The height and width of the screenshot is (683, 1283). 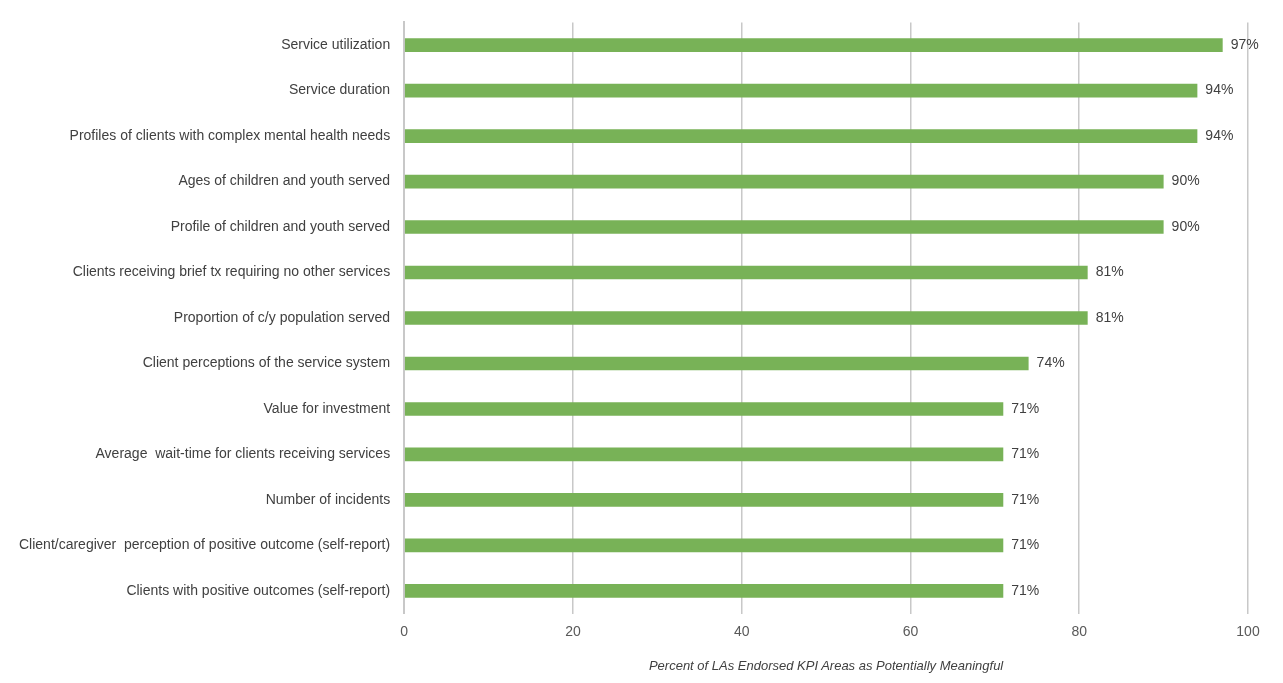 What do you see at coordinates (282, 316) in the screenshot?
I see `y-tick-label: Proportion of c/y population served` at bounding box center [282, 316].